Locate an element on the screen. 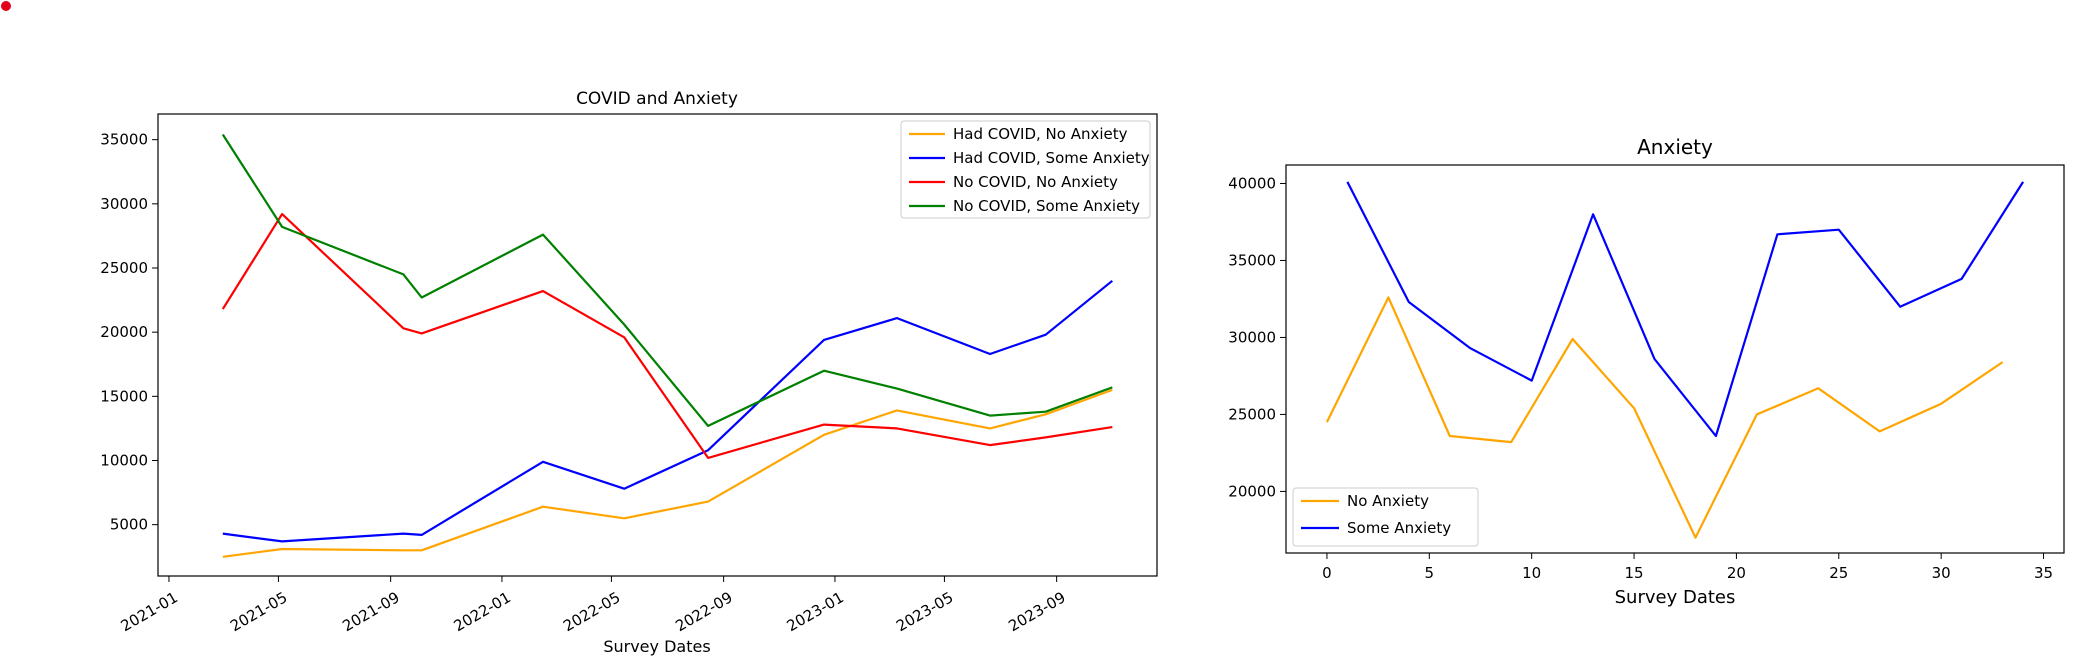  x-tick-label: 2023-09 is located at coordinates (1036, 611).